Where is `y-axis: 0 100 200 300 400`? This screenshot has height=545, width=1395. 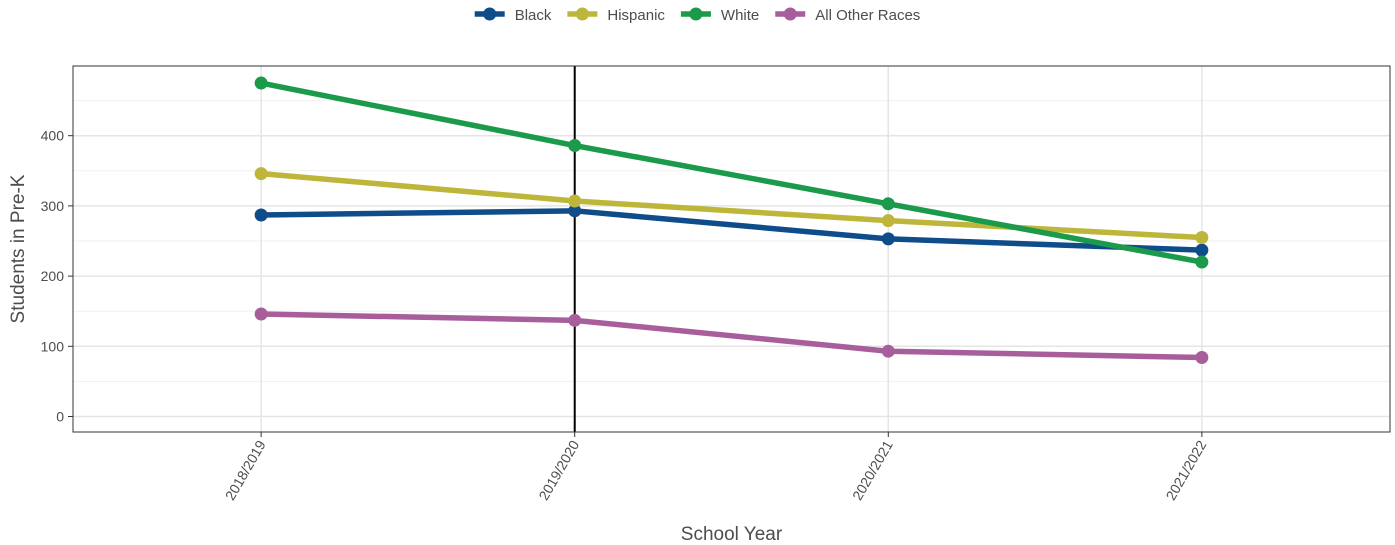
y-axis: 0 100 200 300 400 is located at coordinates (57, 276).